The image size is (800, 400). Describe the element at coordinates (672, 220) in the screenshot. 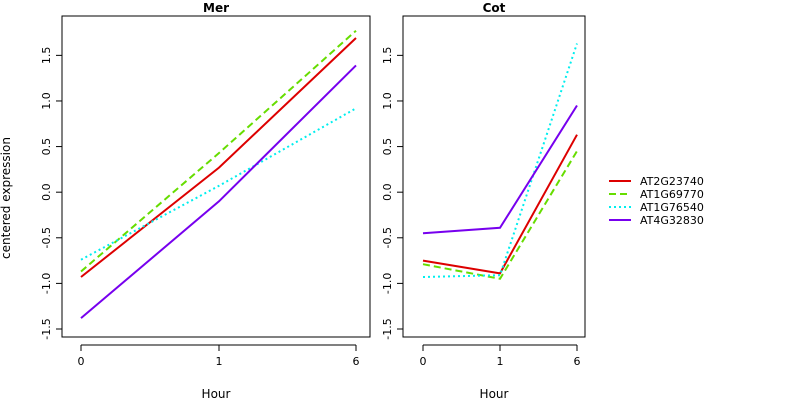

I see `legend-label: AT4G32830` at that location.